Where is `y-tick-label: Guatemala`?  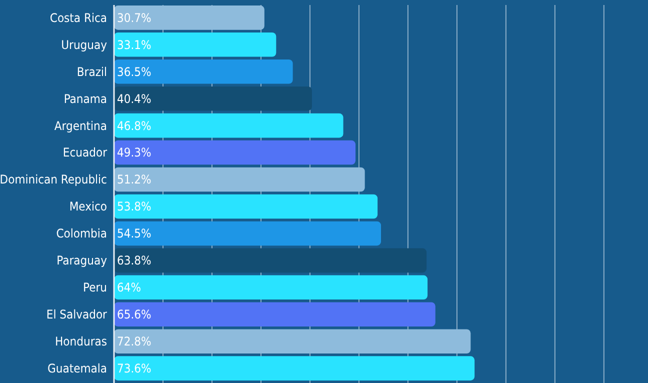 y-tick-label: Guatemala is located at coordinates (77, 369).